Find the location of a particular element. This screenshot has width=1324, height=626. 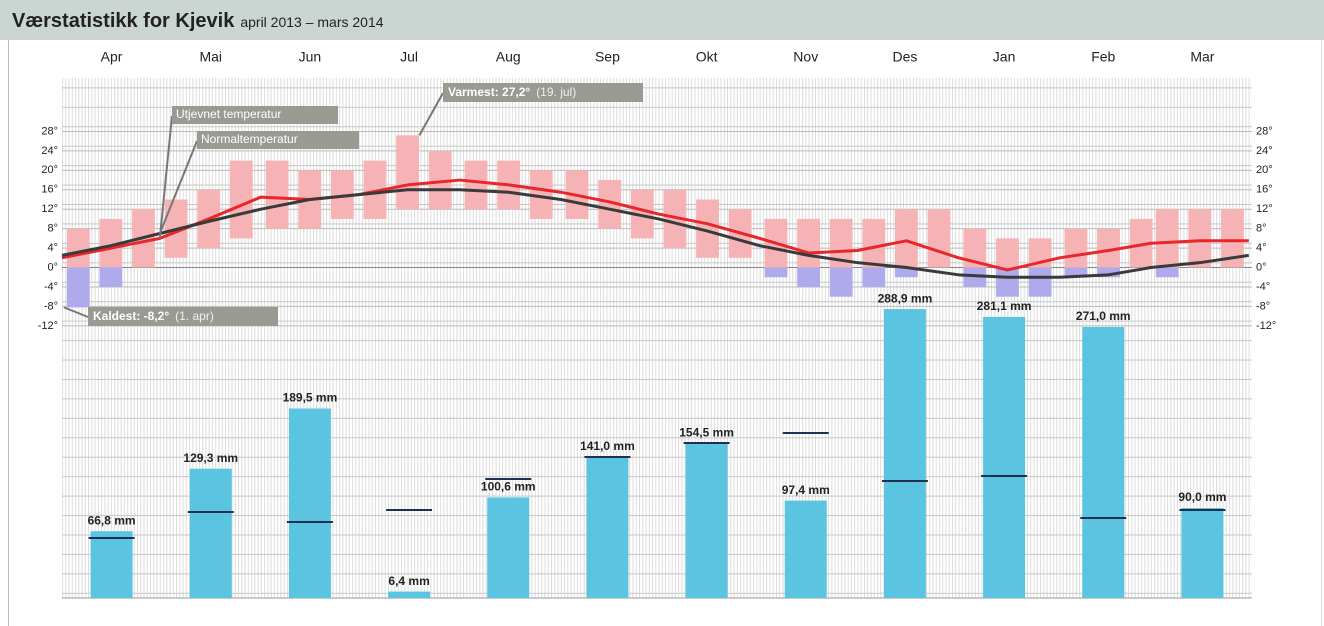

y-tick-label-right: 24° is located at coordinates (1264, 151).